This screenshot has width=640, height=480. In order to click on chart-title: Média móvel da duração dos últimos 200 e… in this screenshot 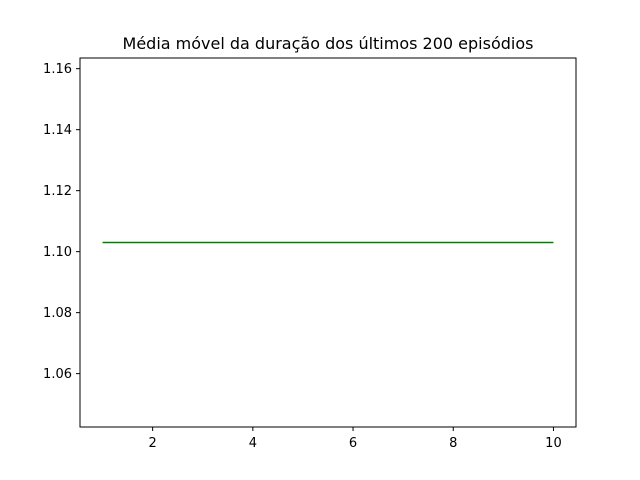, I will do `click(328, 43)`.